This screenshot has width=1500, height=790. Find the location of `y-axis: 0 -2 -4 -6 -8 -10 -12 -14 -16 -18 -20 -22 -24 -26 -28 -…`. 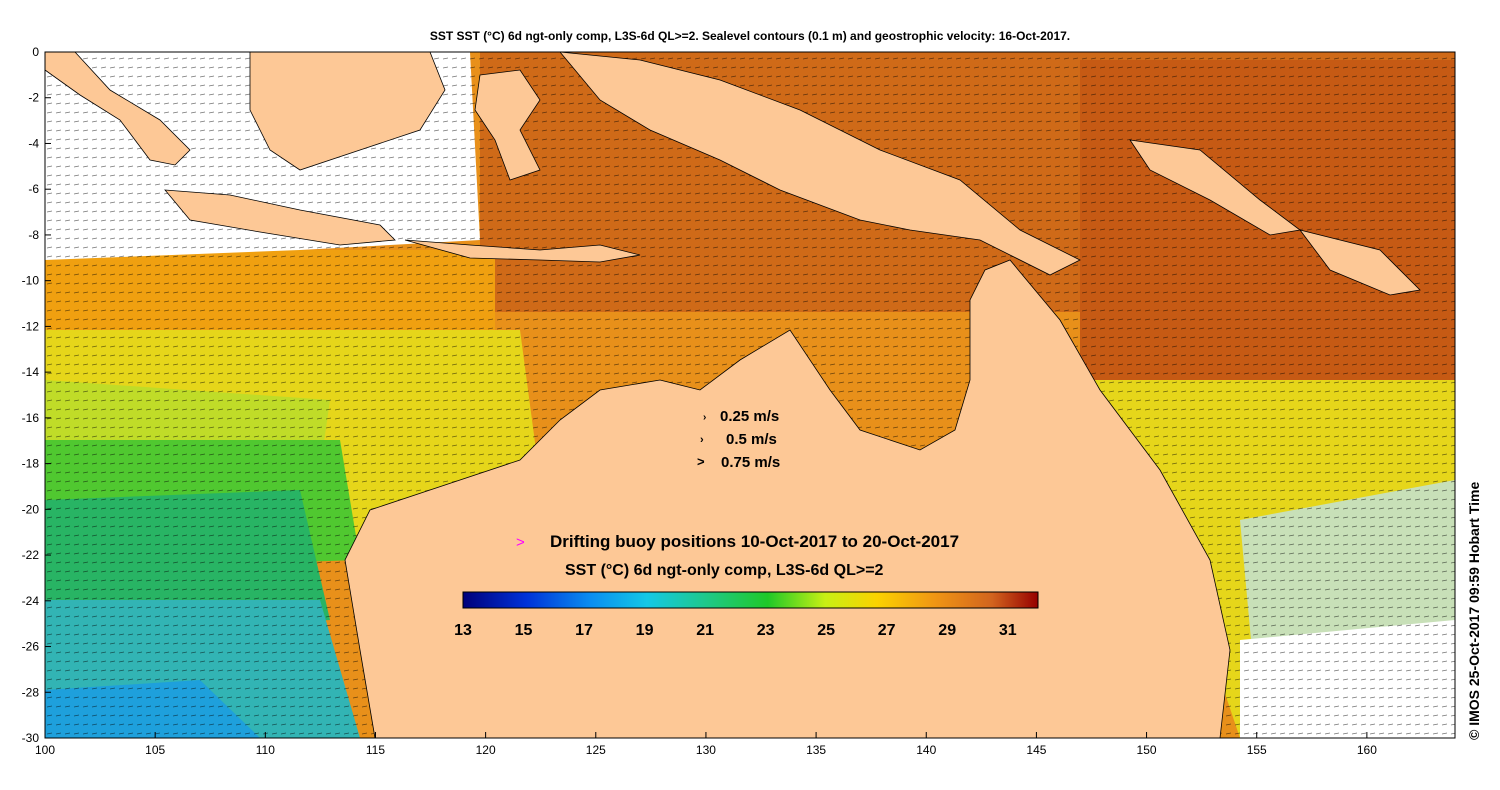

y-axis: 0 -2 -4 -6 -8 -10 -12 -14 -16 -18 -20 -22 -24 -26 -28 -… is located at coordinates (36, 395).